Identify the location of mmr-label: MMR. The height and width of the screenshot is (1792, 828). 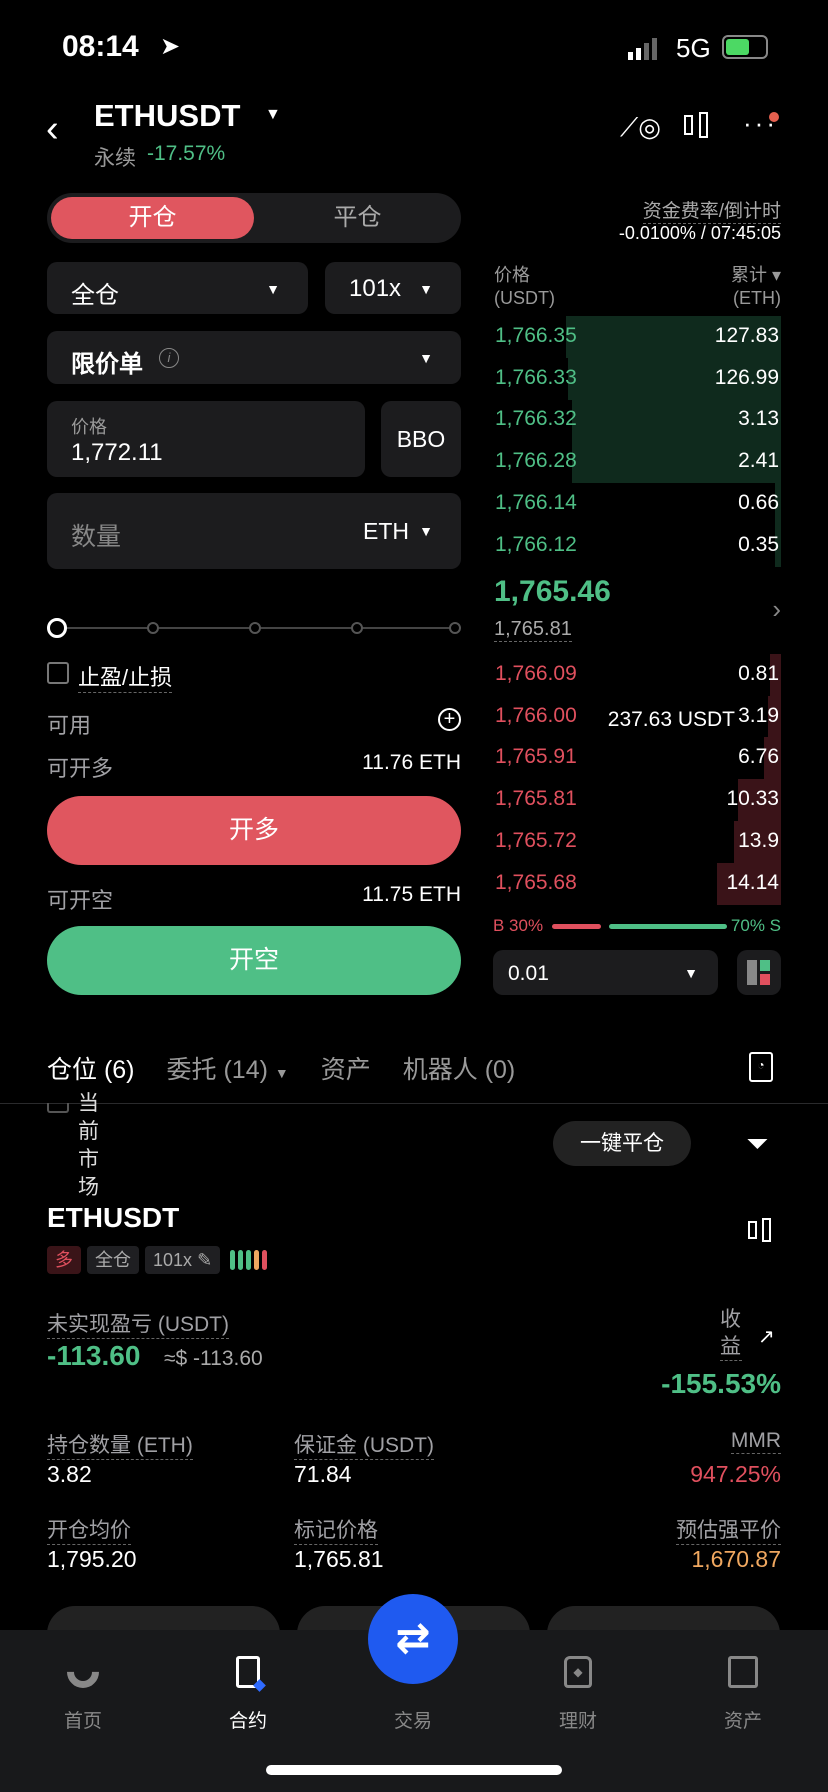
(755, 1441).